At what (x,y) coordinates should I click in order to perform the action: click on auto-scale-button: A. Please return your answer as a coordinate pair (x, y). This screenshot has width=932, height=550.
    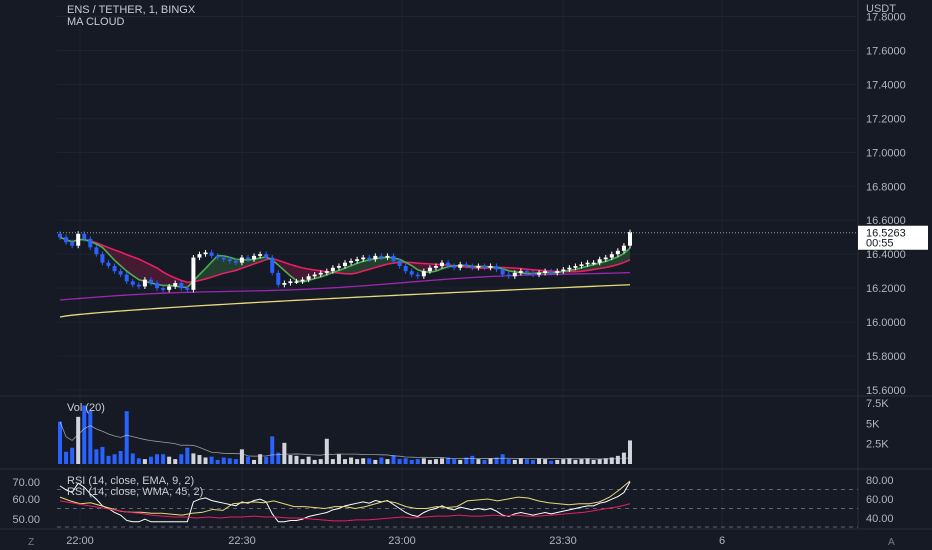
    Looking at the image, I should click on (891, 542).